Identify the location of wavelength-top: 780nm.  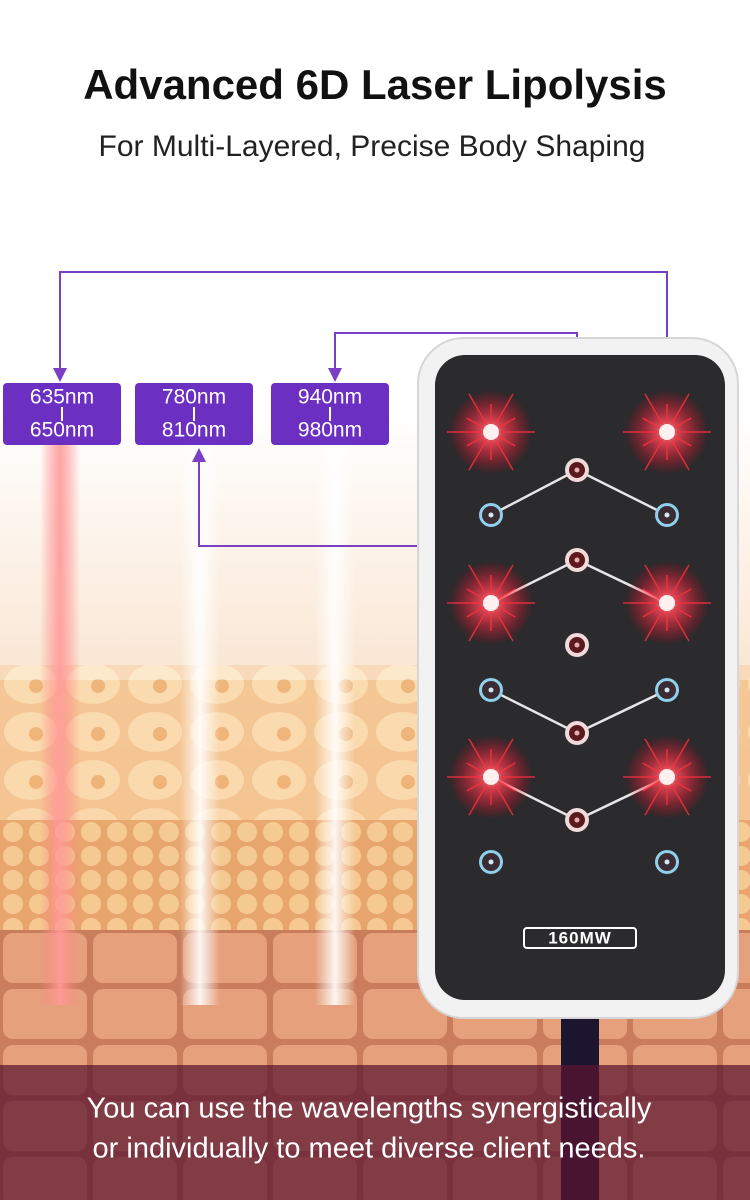
(194, 397).